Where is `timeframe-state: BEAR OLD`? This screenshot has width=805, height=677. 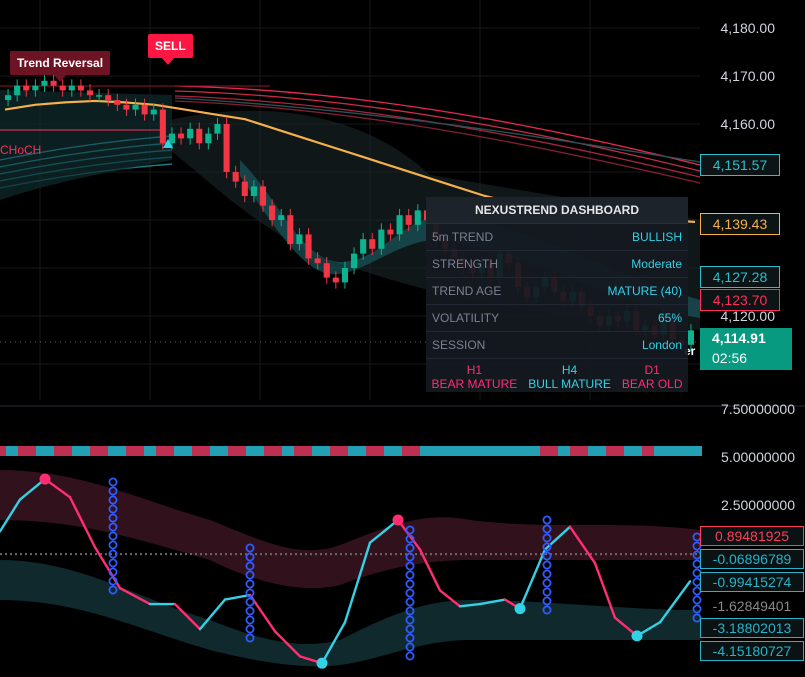
timeframe-state: BEAR OLD is located at coordinates (652, 384).